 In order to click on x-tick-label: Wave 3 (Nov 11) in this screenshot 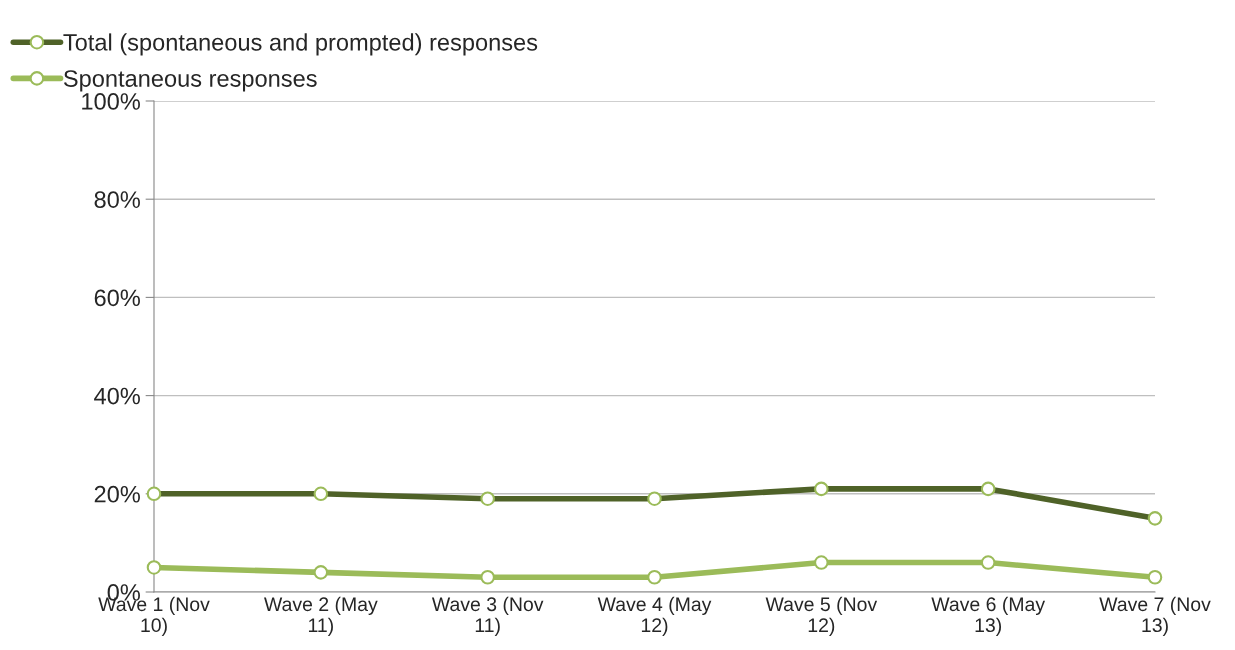, I will do `click(487, 616)`.